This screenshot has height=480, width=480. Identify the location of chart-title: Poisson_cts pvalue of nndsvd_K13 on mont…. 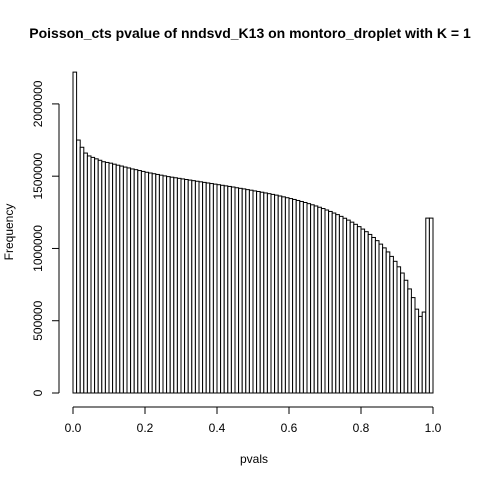
(250, 33).